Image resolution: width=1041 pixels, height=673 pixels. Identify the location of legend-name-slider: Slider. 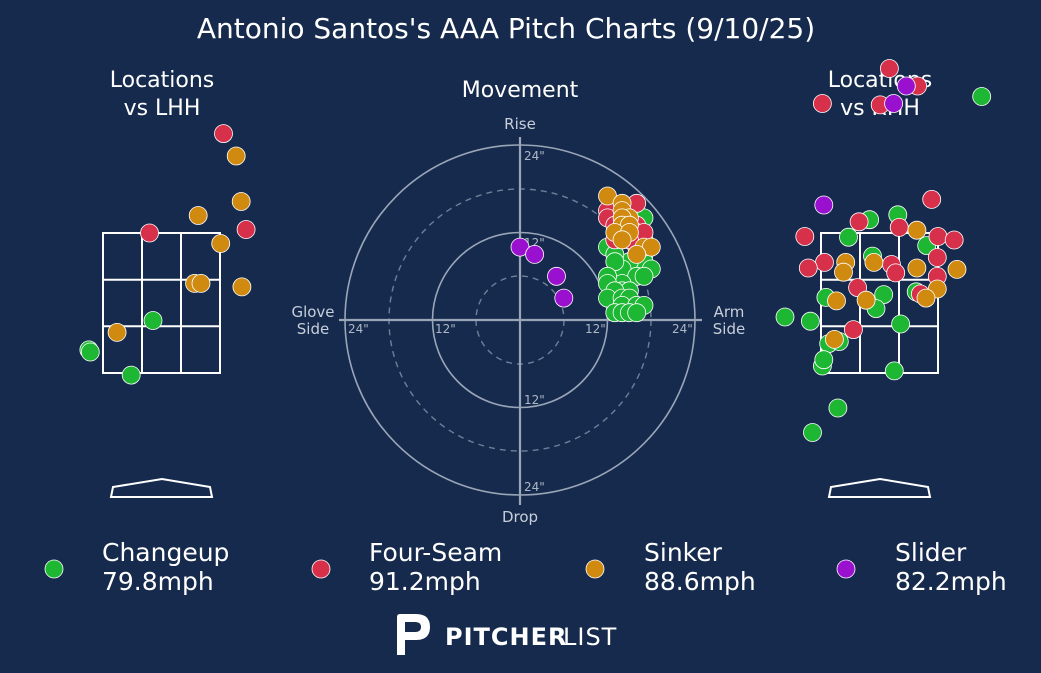
(931, 552).